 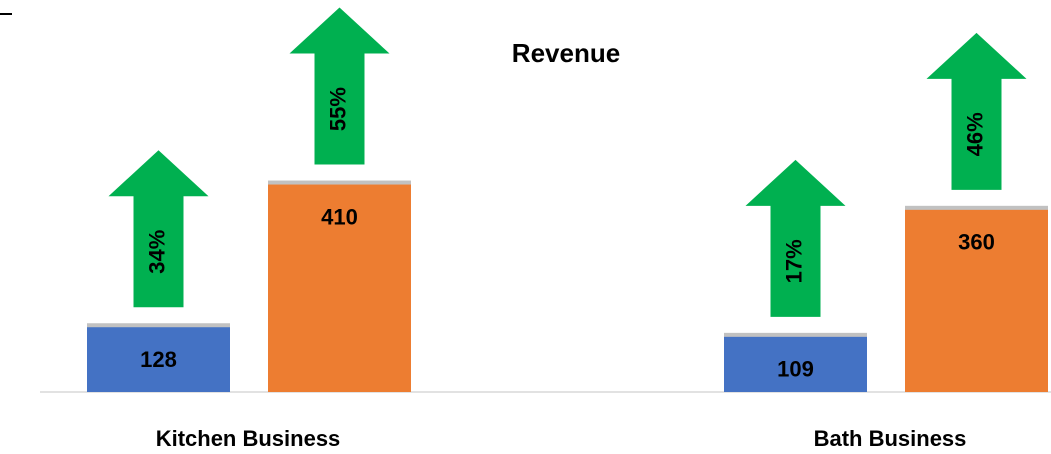 I want to click on chart-title: Revenue, so click(x=566, y=53).